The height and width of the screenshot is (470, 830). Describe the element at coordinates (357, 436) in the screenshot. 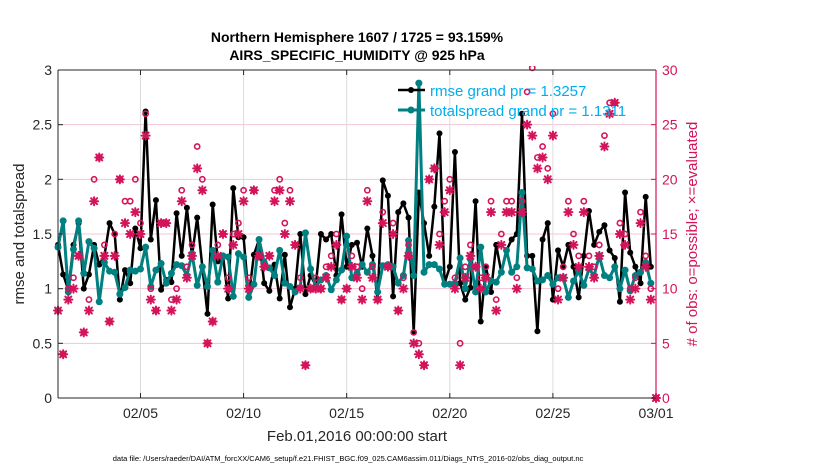

I see `x-axis-label: Feb.01,2016 00:00:00 start` at that location.